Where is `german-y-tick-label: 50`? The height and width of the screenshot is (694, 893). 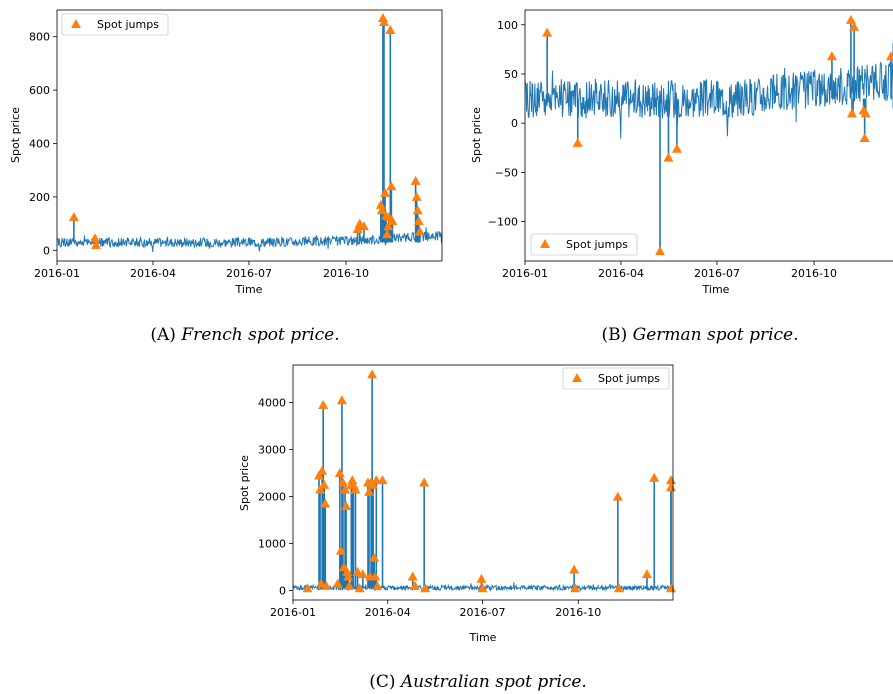 german-y-tick-label: 50 is located at coordinates (511, 74).